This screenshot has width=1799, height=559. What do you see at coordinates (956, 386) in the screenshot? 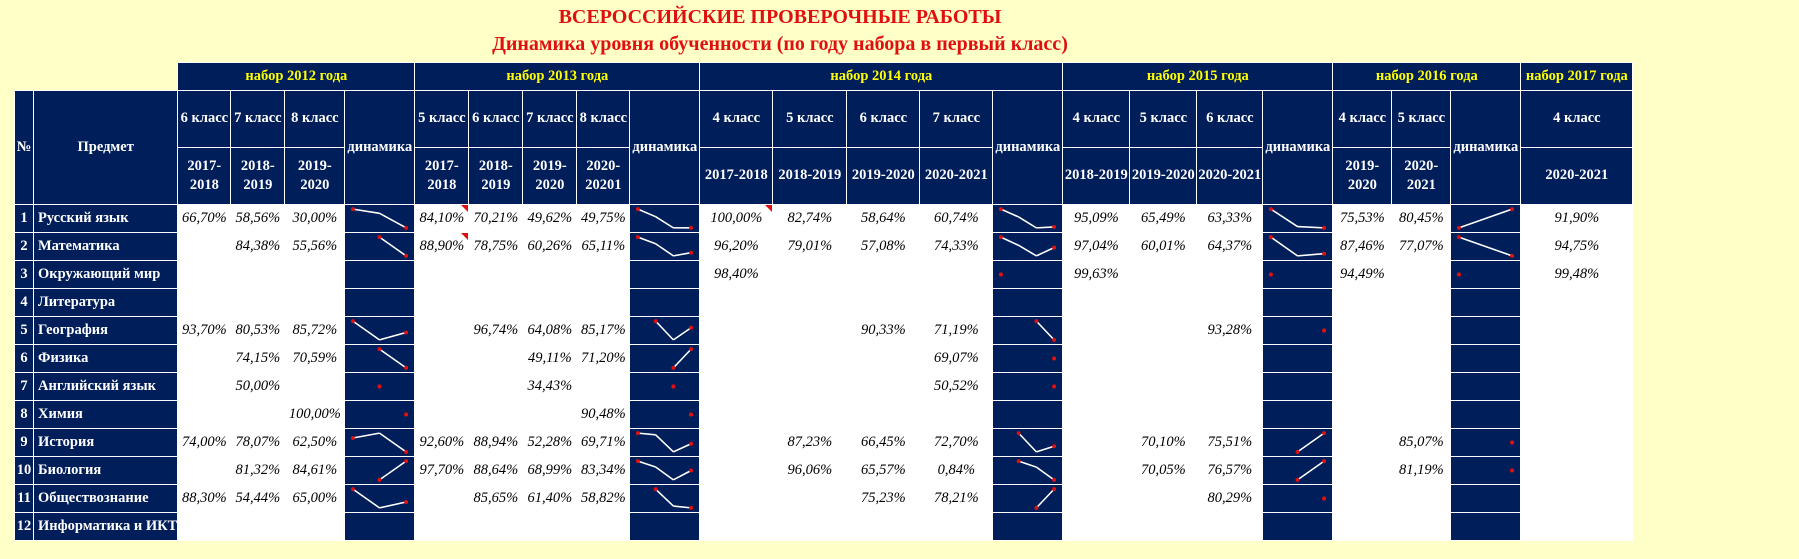
I see `score-cell: 50,52%` at bounding box center [956, 386].